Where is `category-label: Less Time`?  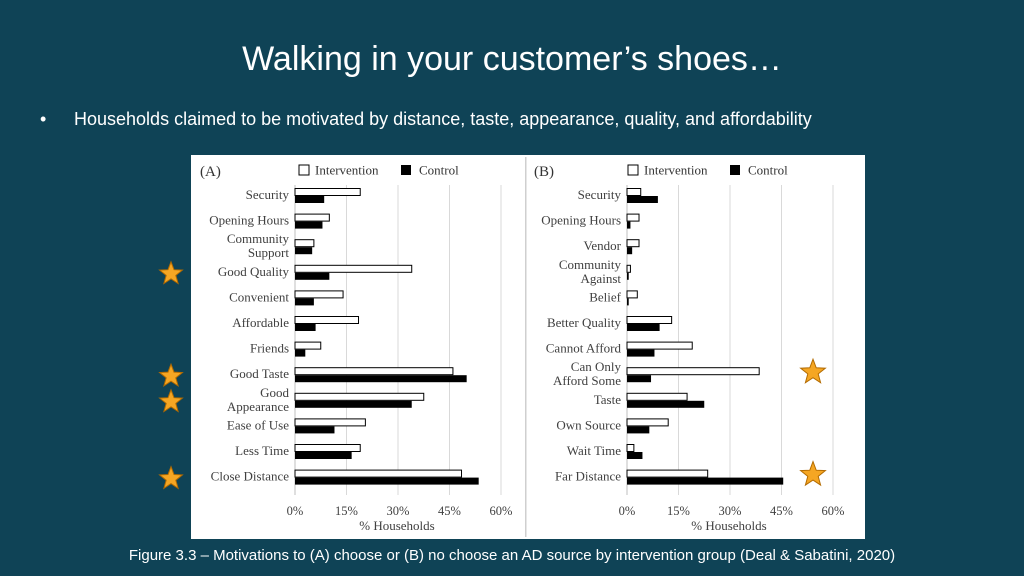 category-label: Less Time is located at coordinates (262, 450).